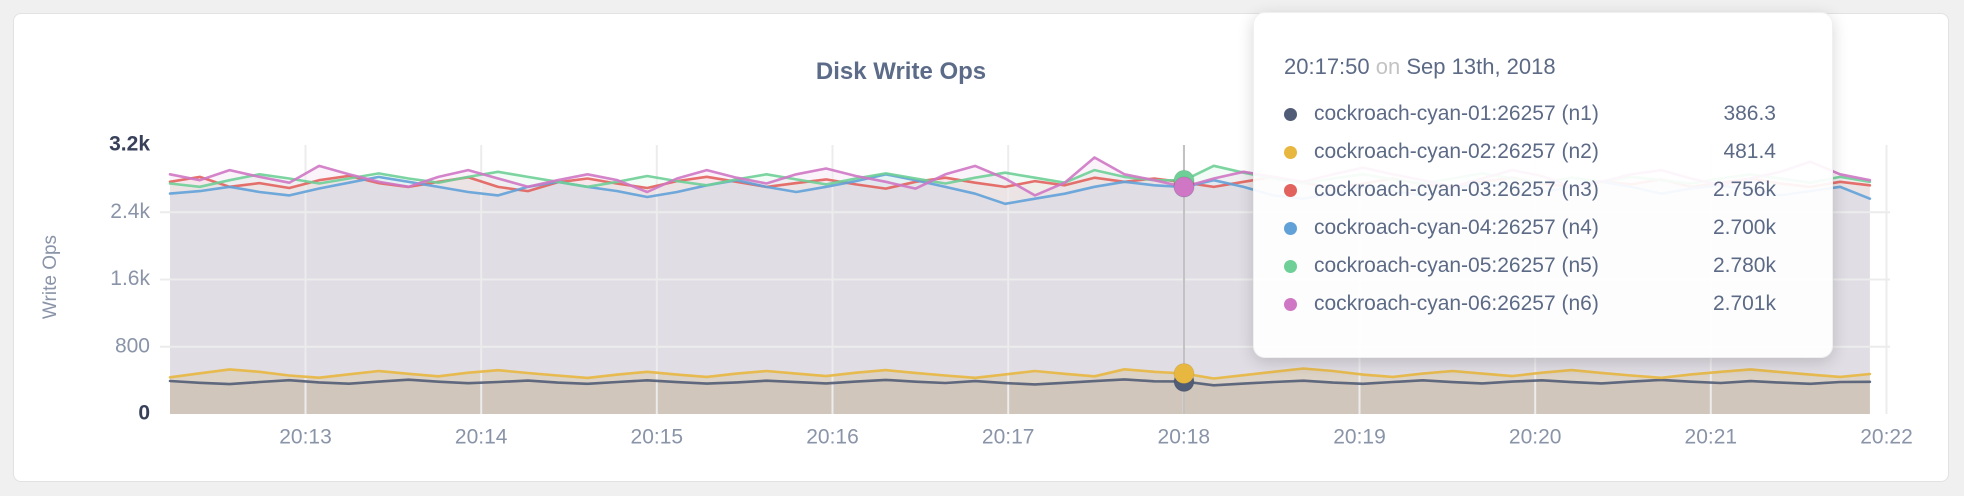  What do you see at coordinates (1744, 189) in the screenshot?
I see `series-value: 2.756k` at bounding box center [1744, 189].